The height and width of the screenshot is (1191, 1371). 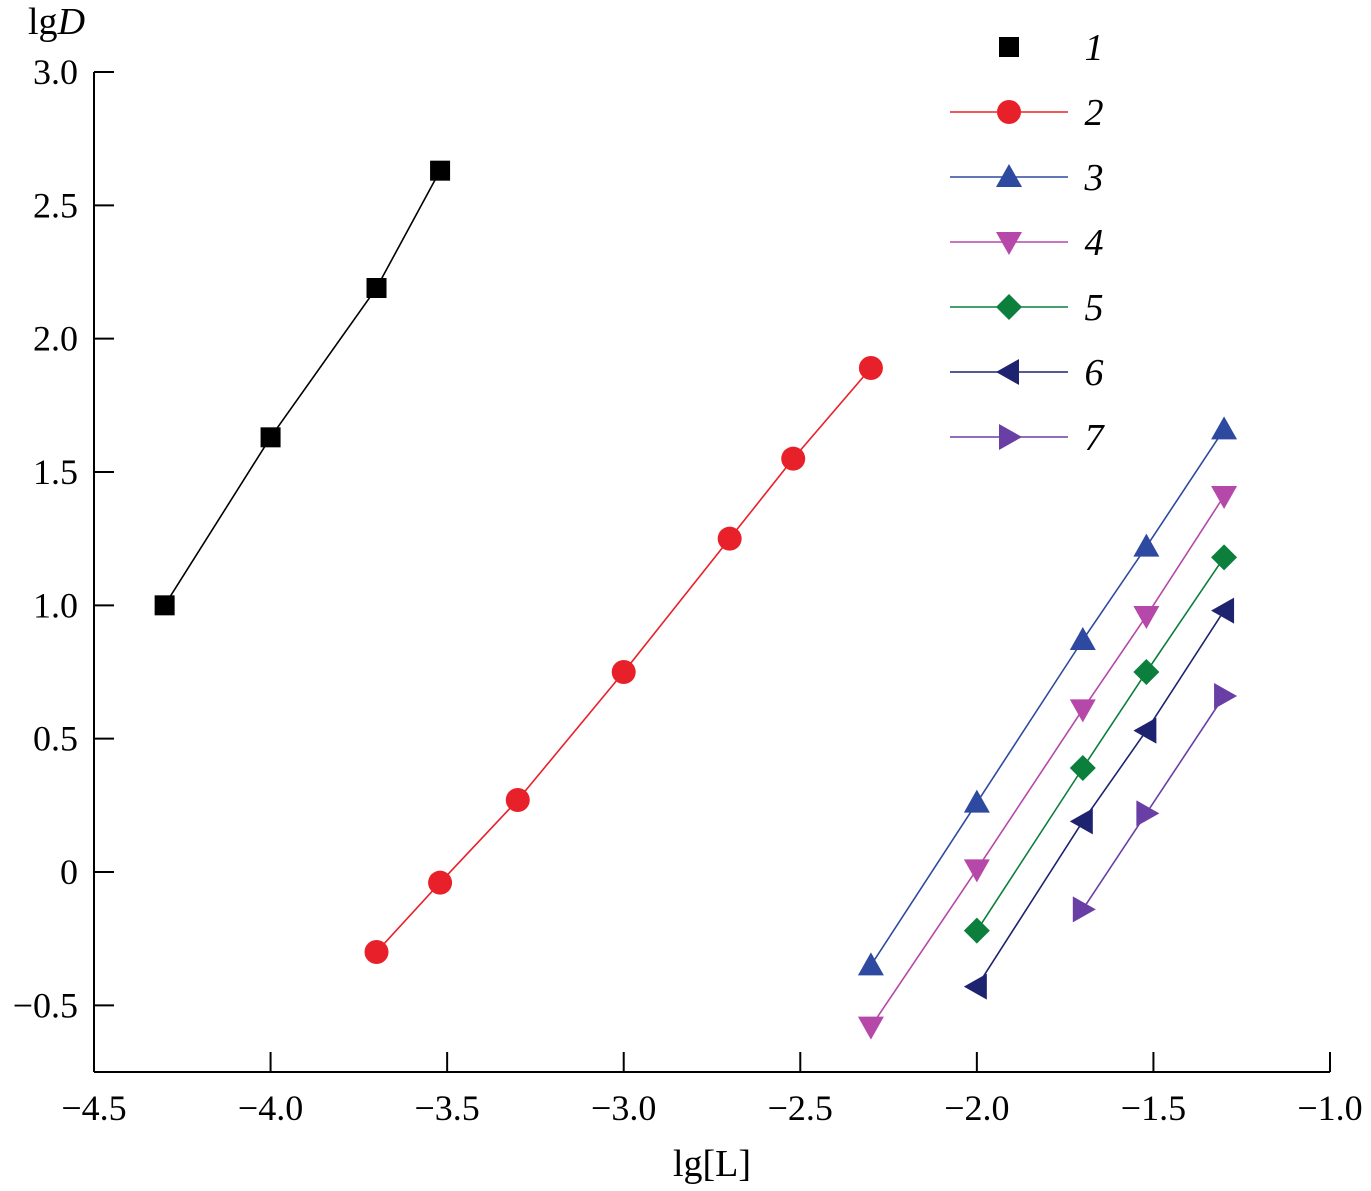 I want to click on y-tick-label: −0.5, so click(x=45, y=1005).